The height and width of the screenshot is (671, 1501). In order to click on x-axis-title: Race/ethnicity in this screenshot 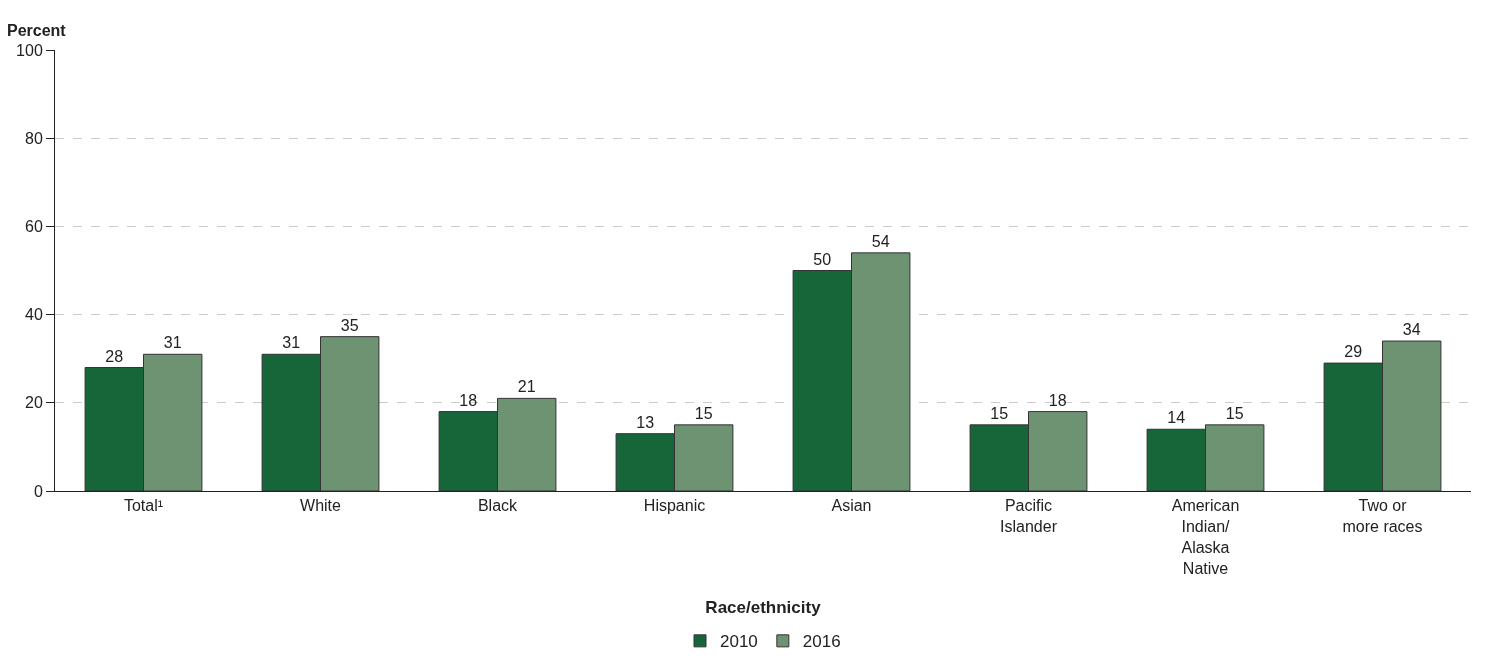, I will do `click(763, 607)`.